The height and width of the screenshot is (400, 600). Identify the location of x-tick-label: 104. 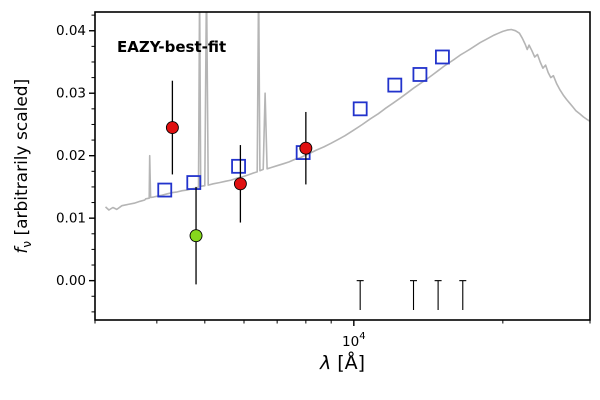
(354, 340).